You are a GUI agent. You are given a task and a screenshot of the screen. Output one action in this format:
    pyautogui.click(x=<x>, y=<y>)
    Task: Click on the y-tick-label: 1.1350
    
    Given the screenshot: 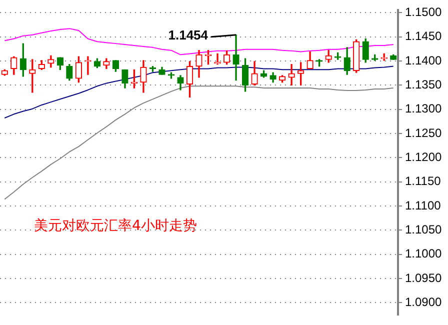 What is the action you would take?
    pyautogui.click(x=423, y=84)
    